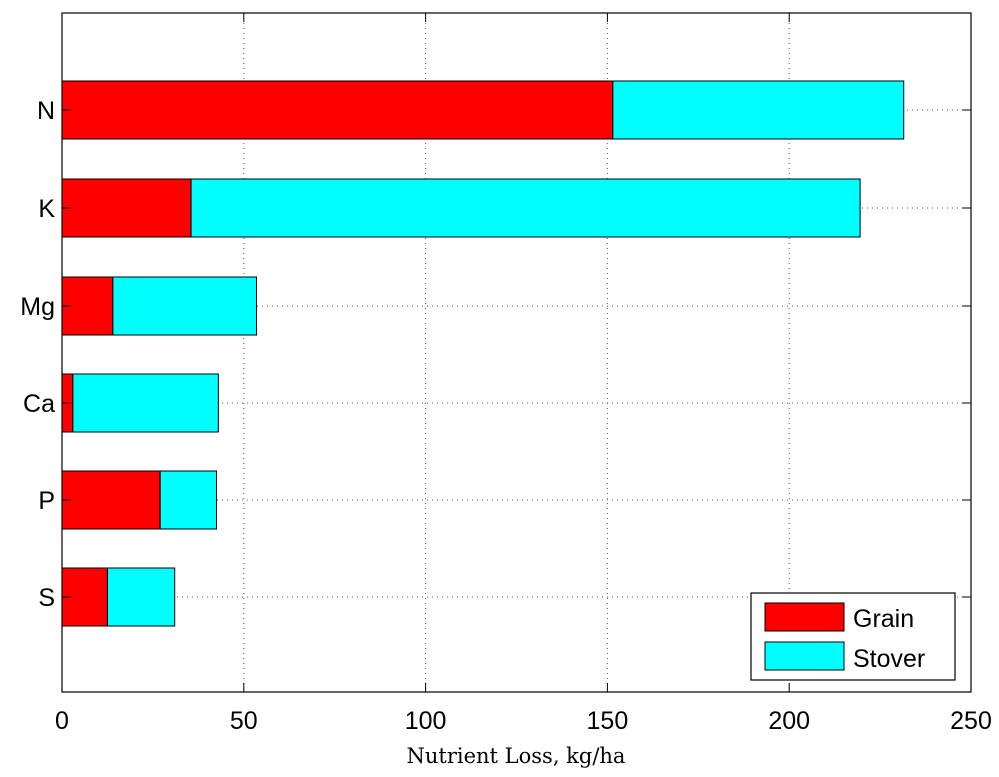 The height and width of the screenshot is (777, 999). Describe the element at coordinates (426, 721) in the screenshot. I see `x-tick-label: 100` at that location.